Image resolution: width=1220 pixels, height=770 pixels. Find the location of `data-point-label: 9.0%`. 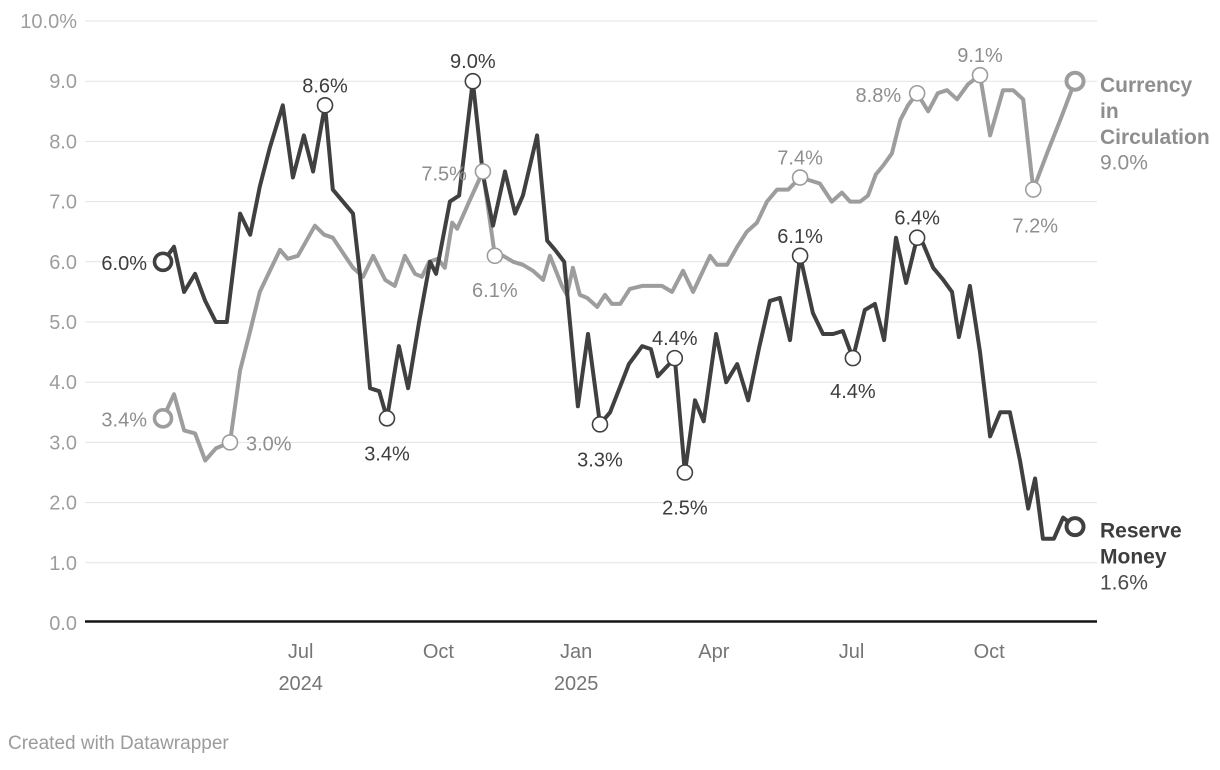

data-point-label: 9.0% is located at coordinates (473, 62).